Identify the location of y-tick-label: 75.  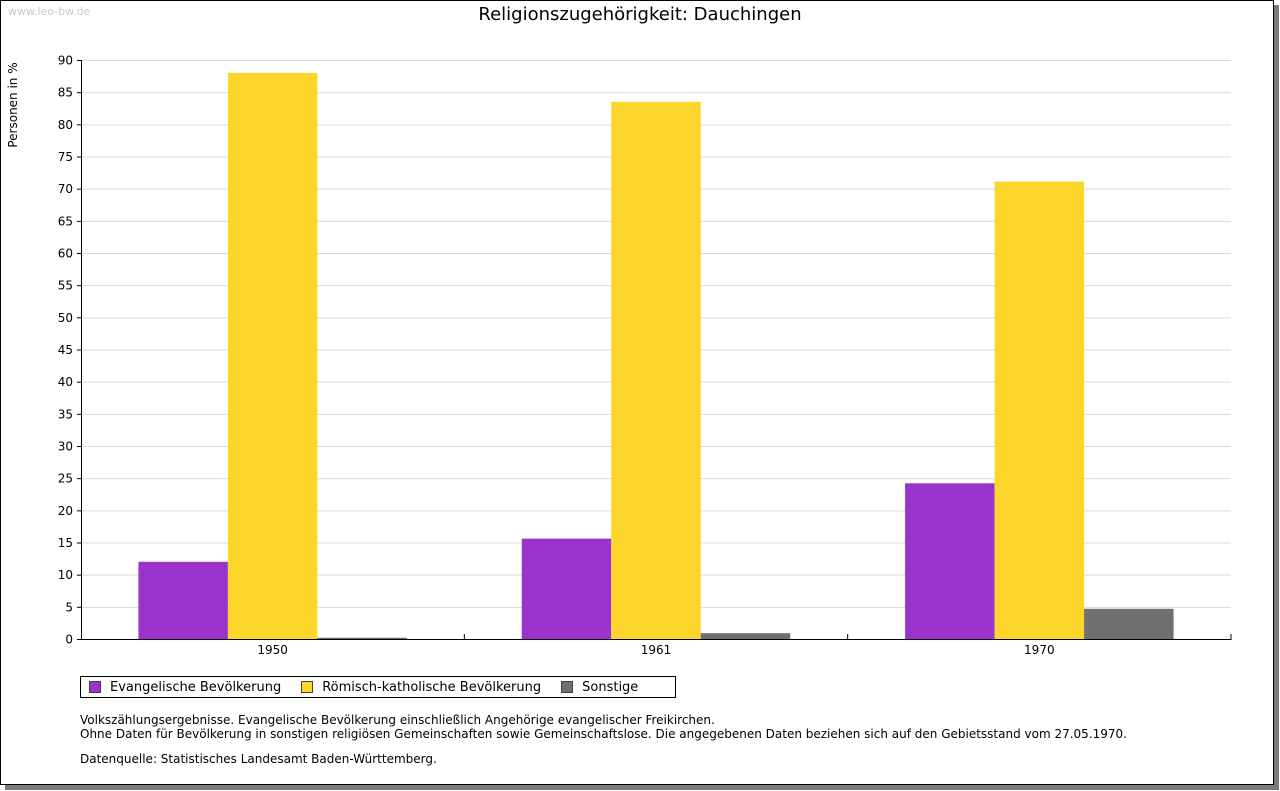
(65, 157).